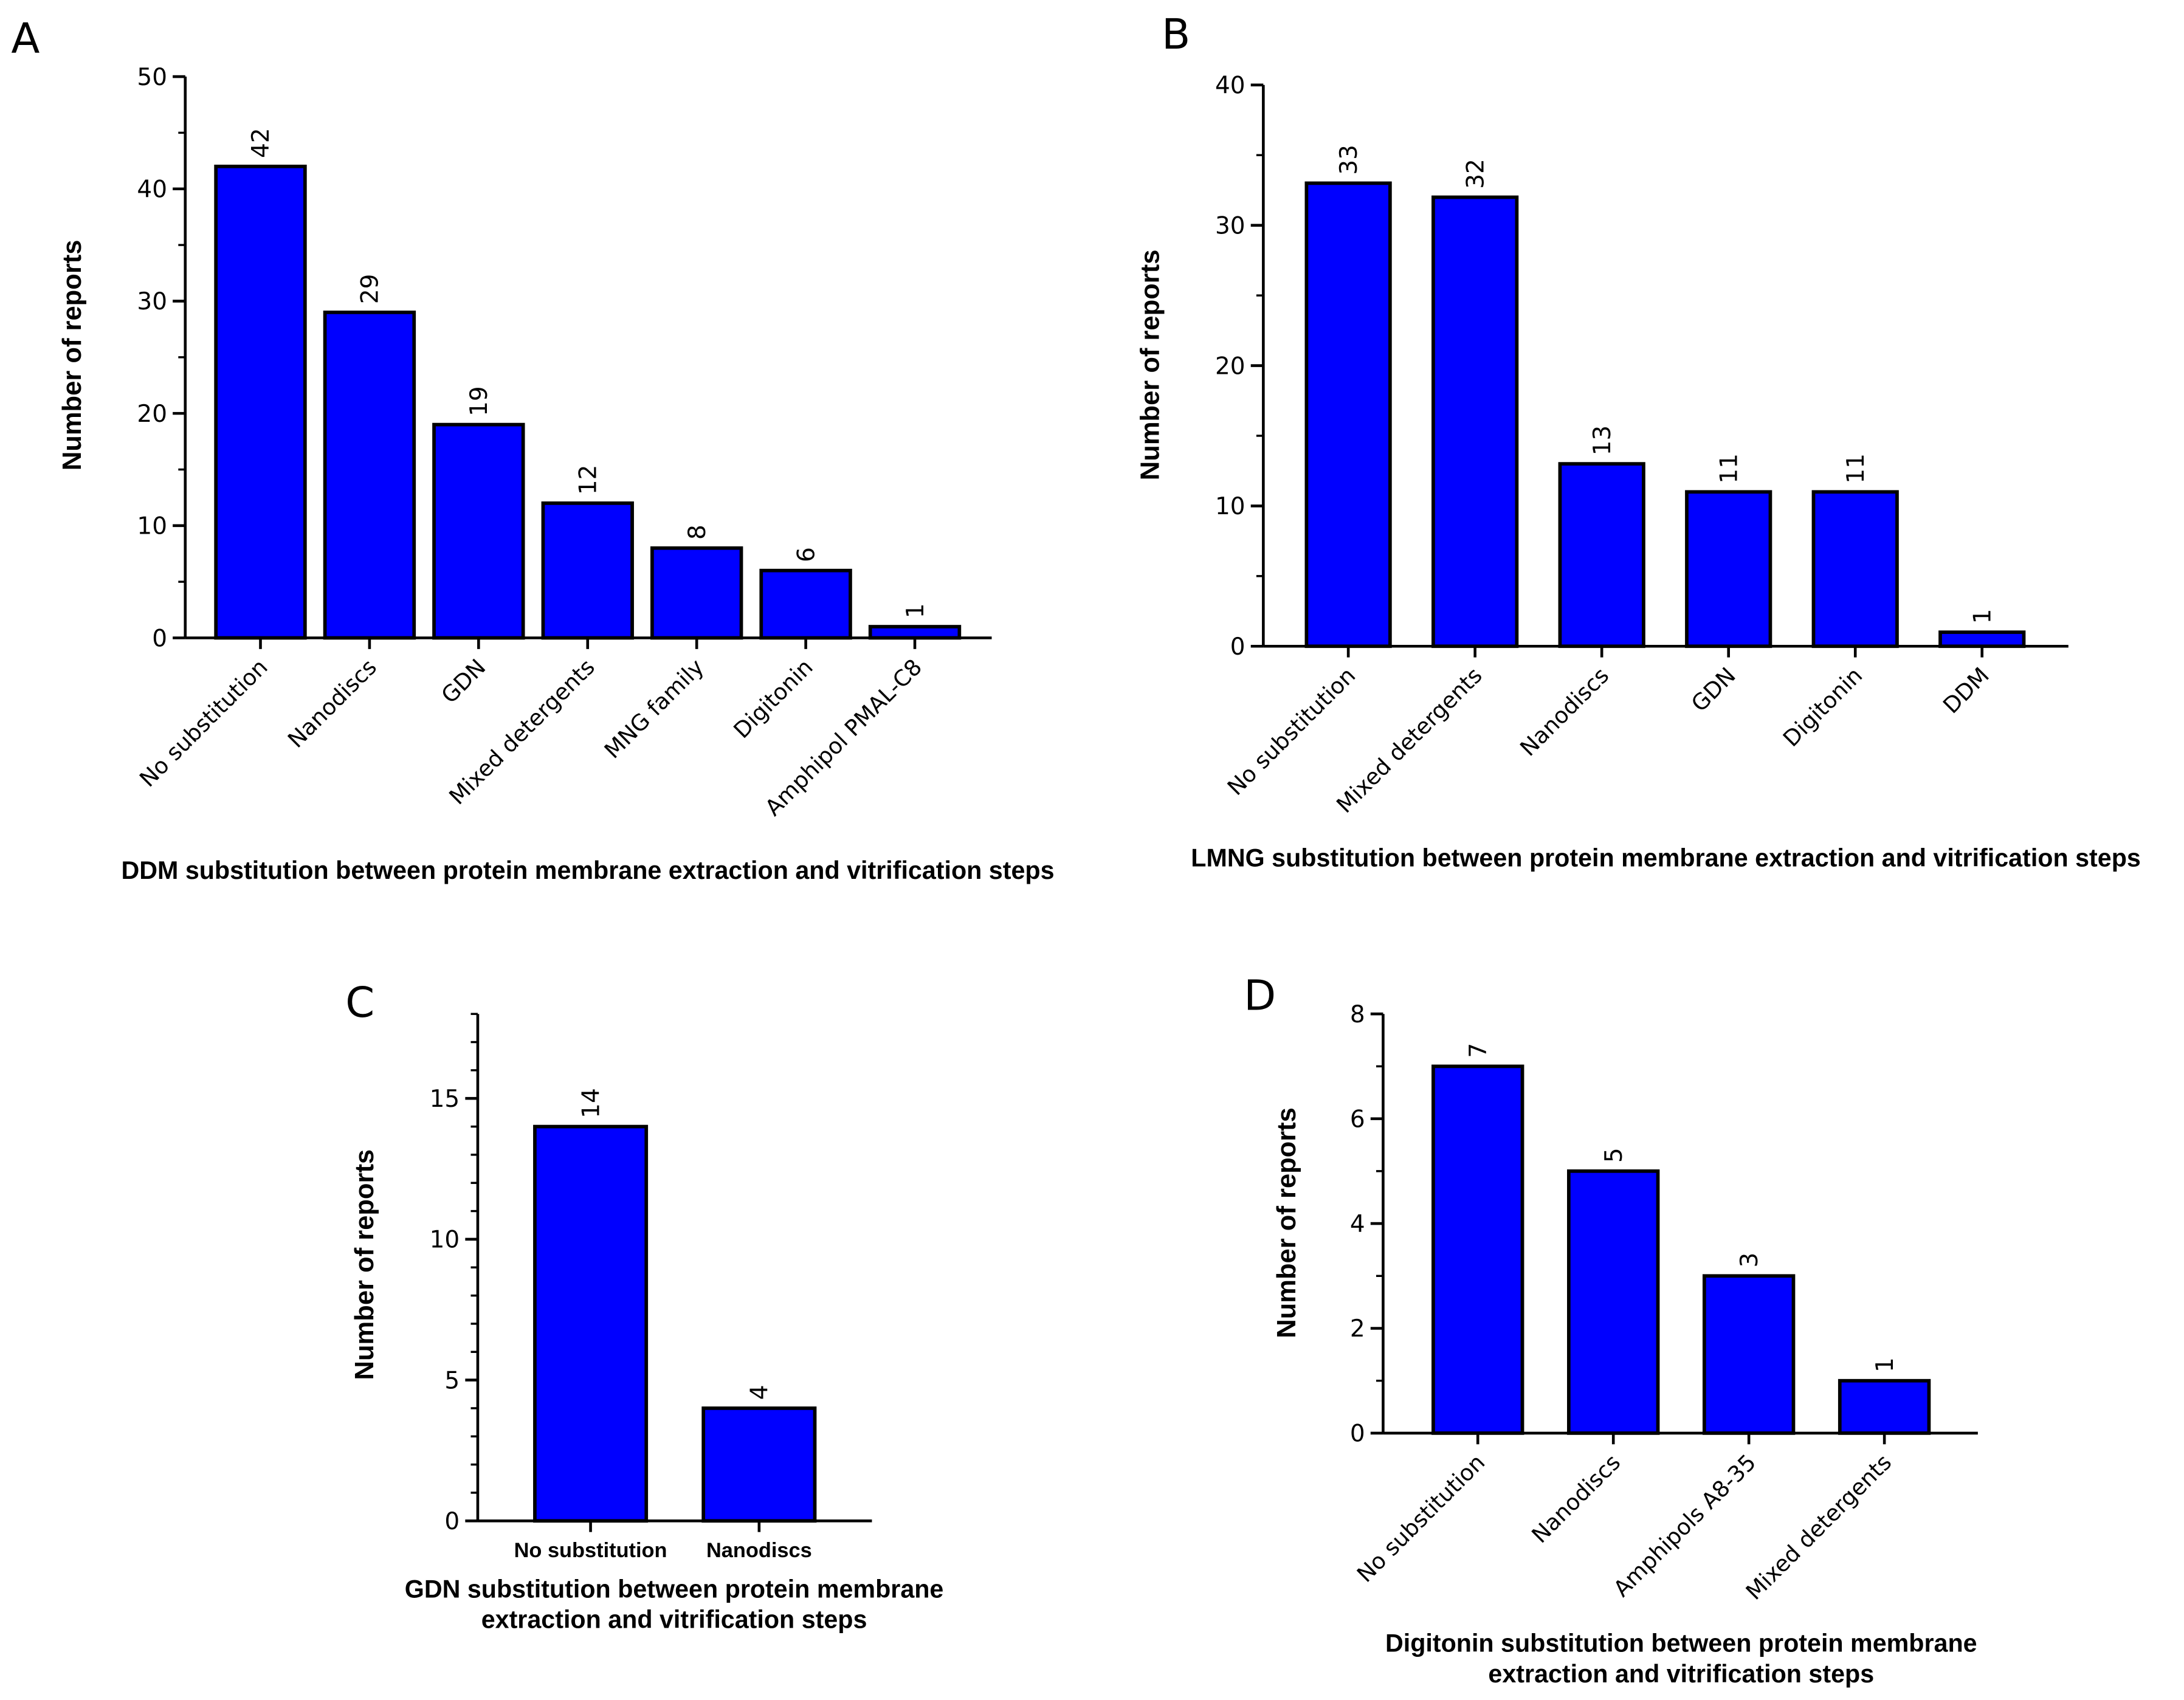 The height and width of the screenshot is (1700, 2184). Describe the element at coordinates (25, 39) in the screenshot. I see `panel-label: A` at that location.